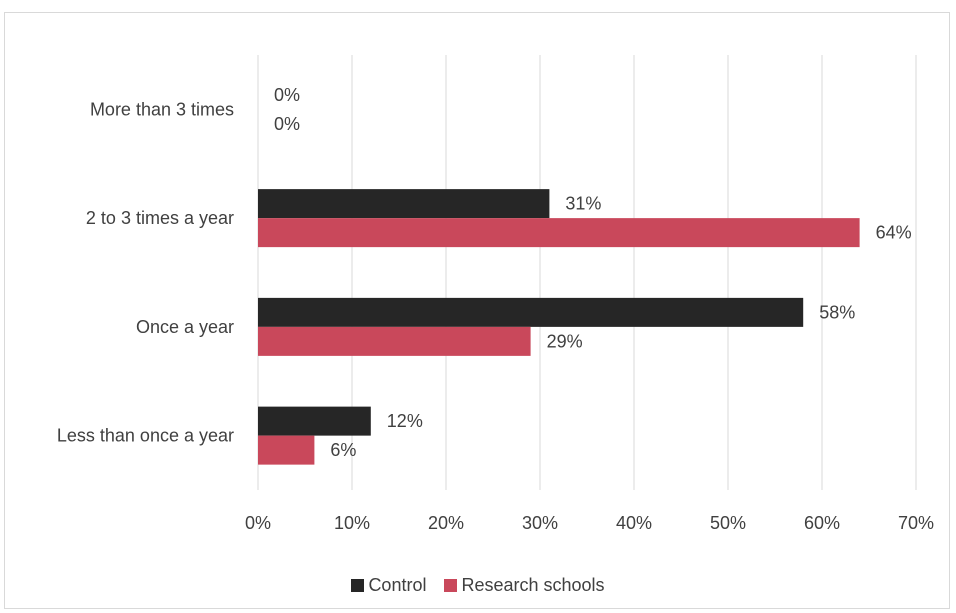  I want to click on data-label: 12%, so click(405, 421).